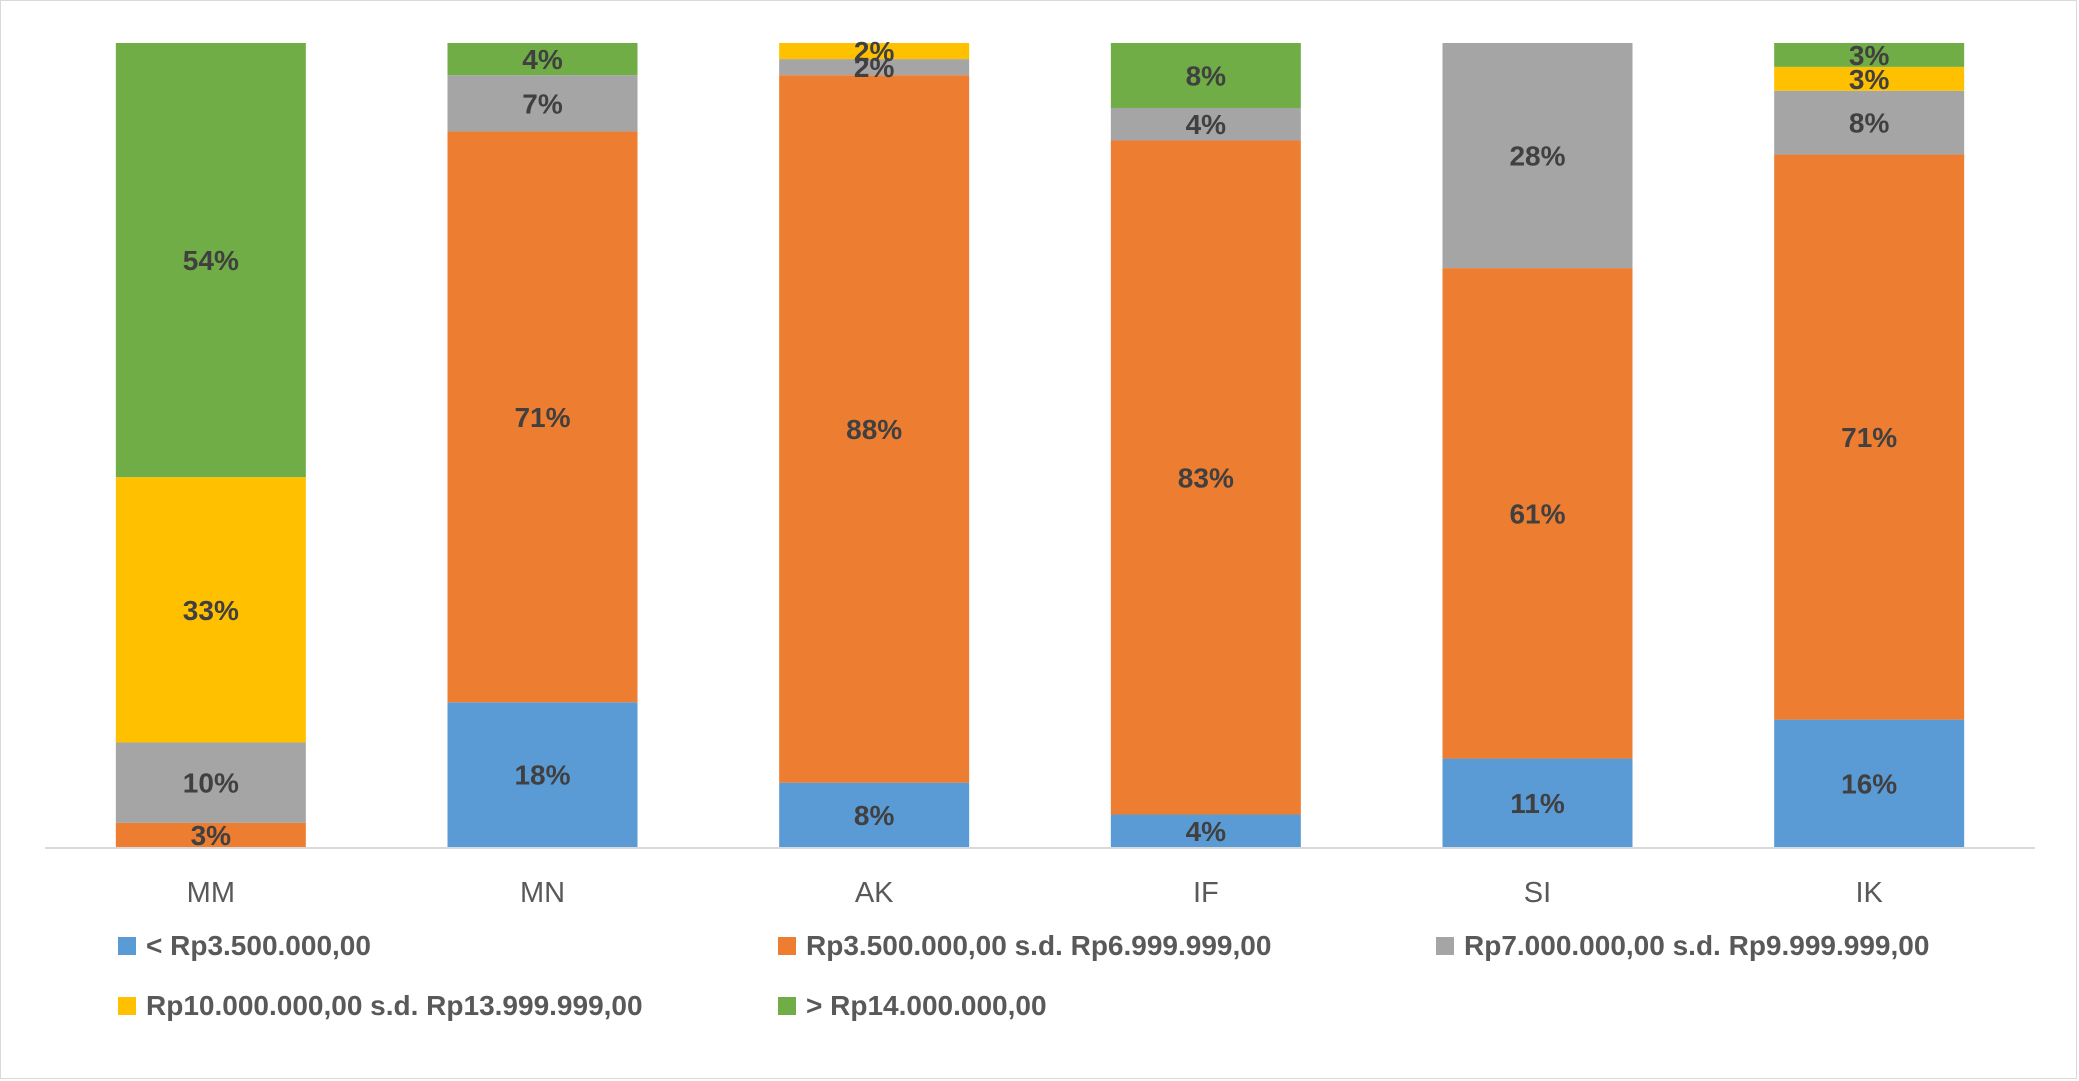 This screenshot has width=2079, height=1081. I want to click on bar-segment-mn-s1, so click(542, 417).